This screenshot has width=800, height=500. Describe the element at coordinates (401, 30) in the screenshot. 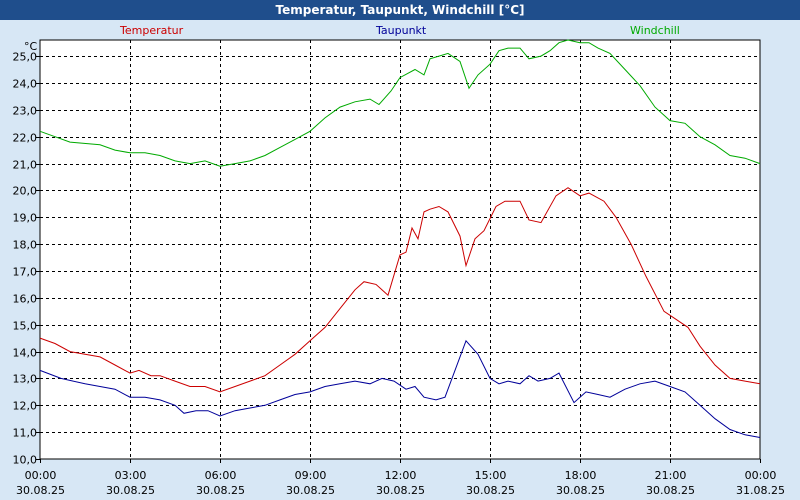

I see `legend-taupunkt: Taupunkt` at that location.